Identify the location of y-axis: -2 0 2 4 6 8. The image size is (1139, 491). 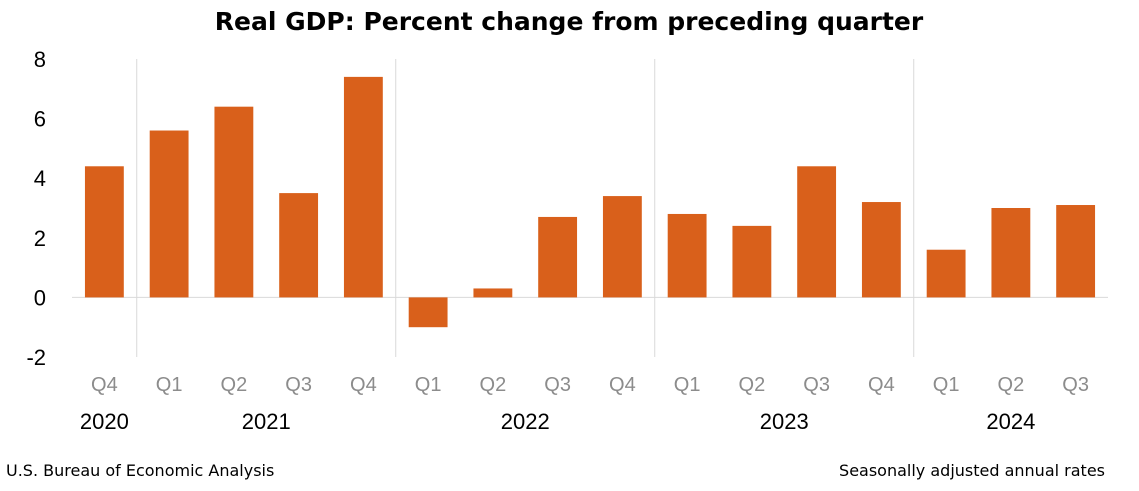
(36, 208).